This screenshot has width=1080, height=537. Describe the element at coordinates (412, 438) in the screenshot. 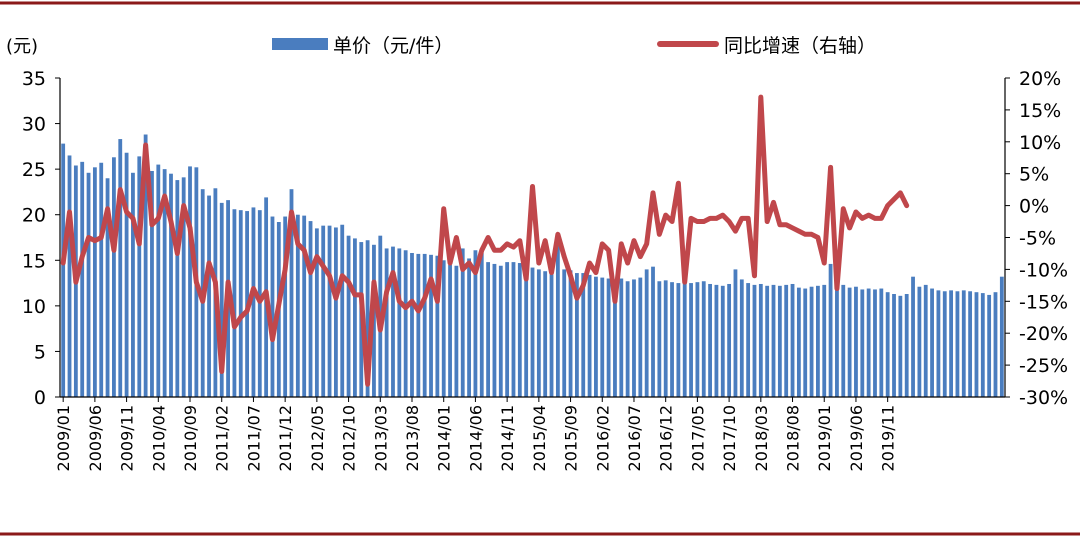

I see `x-tick-label: 2013/08` at that location.